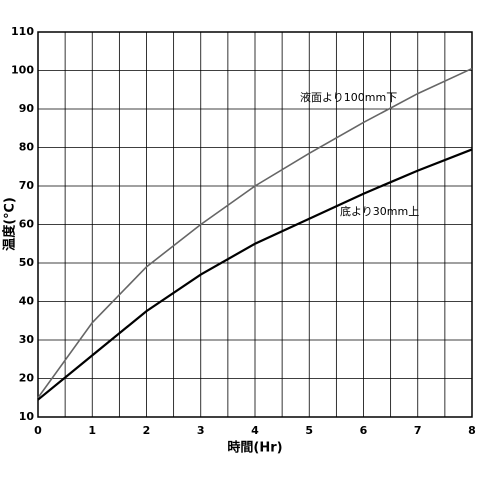 The height and width of the screenshot is (480, 480). I want to click on y-tick-label: 30, so click(27, 339).